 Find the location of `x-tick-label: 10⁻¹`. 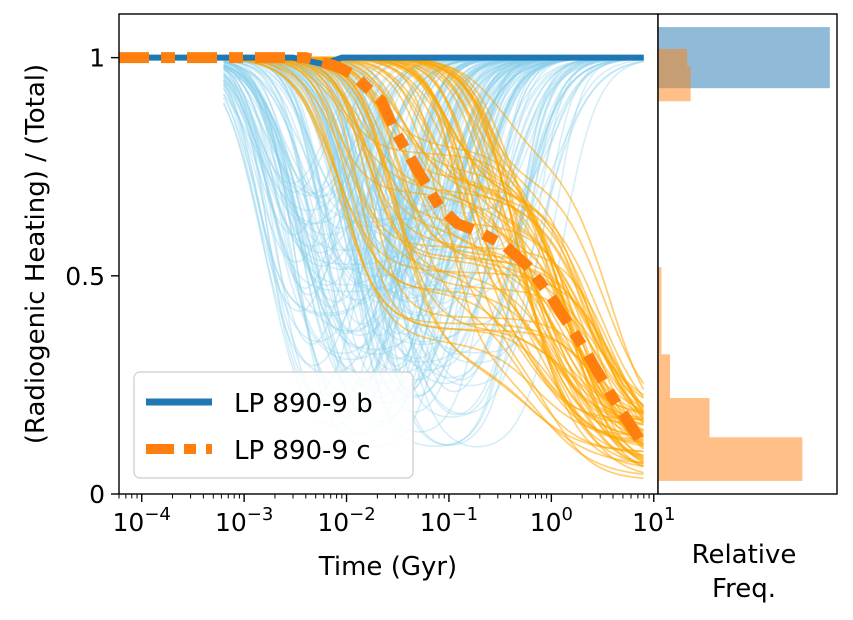

x-tick-label: 10⁻¹ is located at coordinates (449, 520).